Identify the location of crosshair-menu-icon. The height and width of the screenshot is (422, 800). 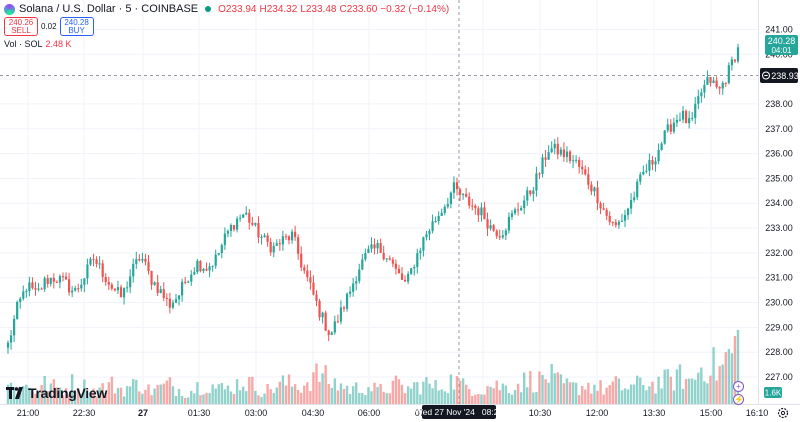
(766, 75).